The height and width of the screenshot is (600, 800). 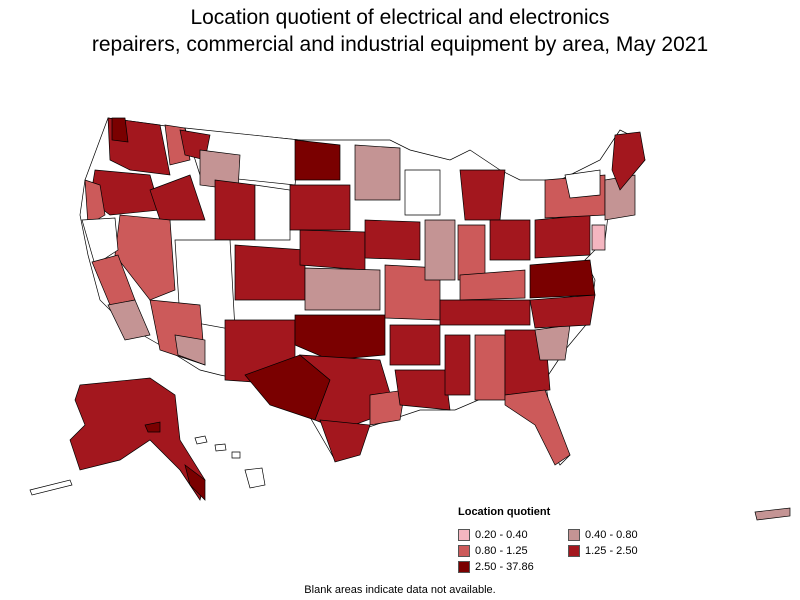 I want to click on region-california-south, so click(x=129, y=320).